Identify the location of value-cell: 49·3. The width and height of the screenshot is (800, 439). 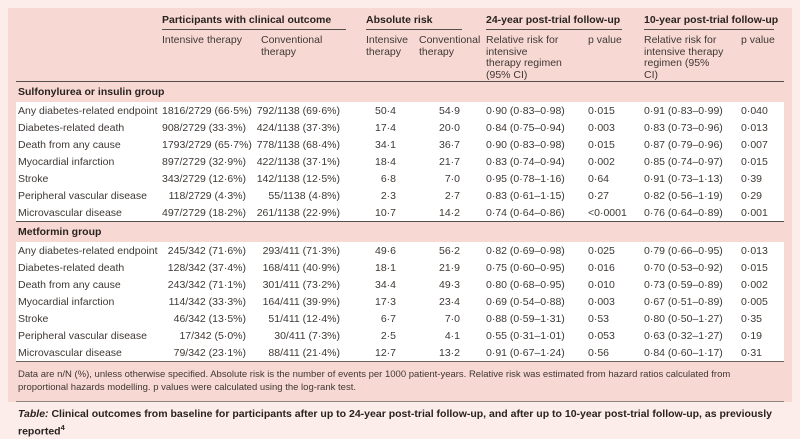
(449, 284).